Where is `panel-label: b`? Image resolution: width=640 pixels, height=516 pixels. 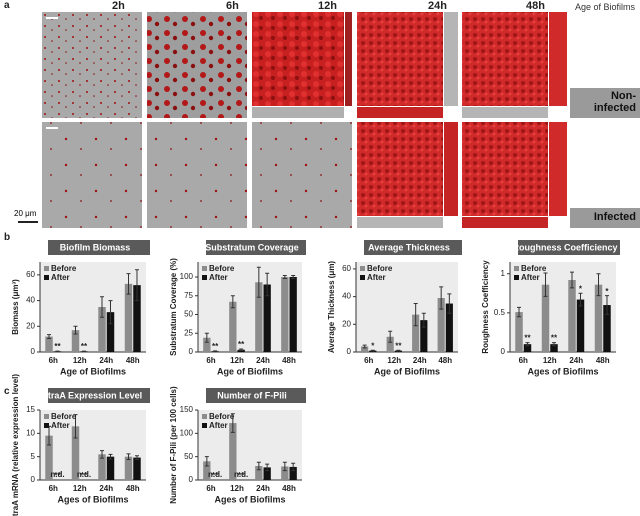
panel-label: b is located at coordinates (7, 237).